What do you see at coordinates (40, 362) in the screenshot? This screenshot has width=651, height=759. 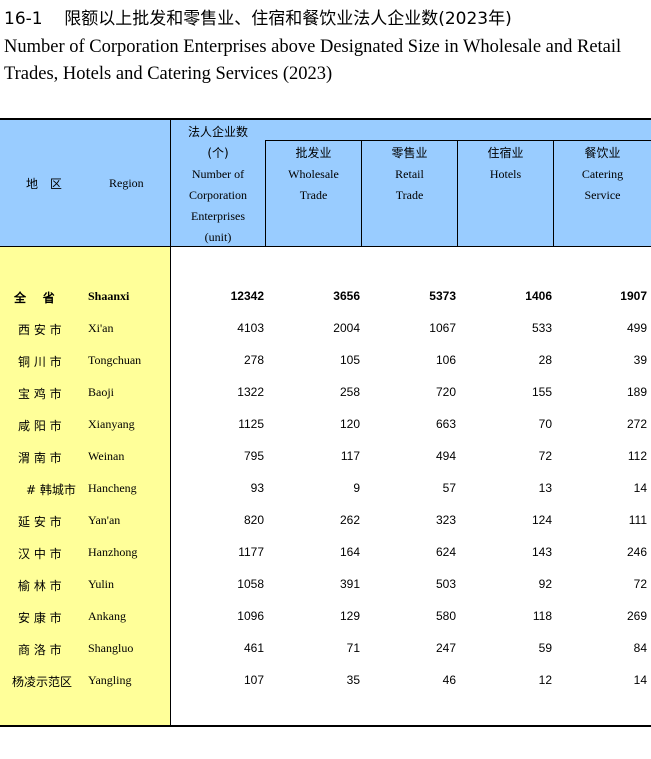 I see `region-name-cn: 铜 川 市` at bounding box center [40, 362].